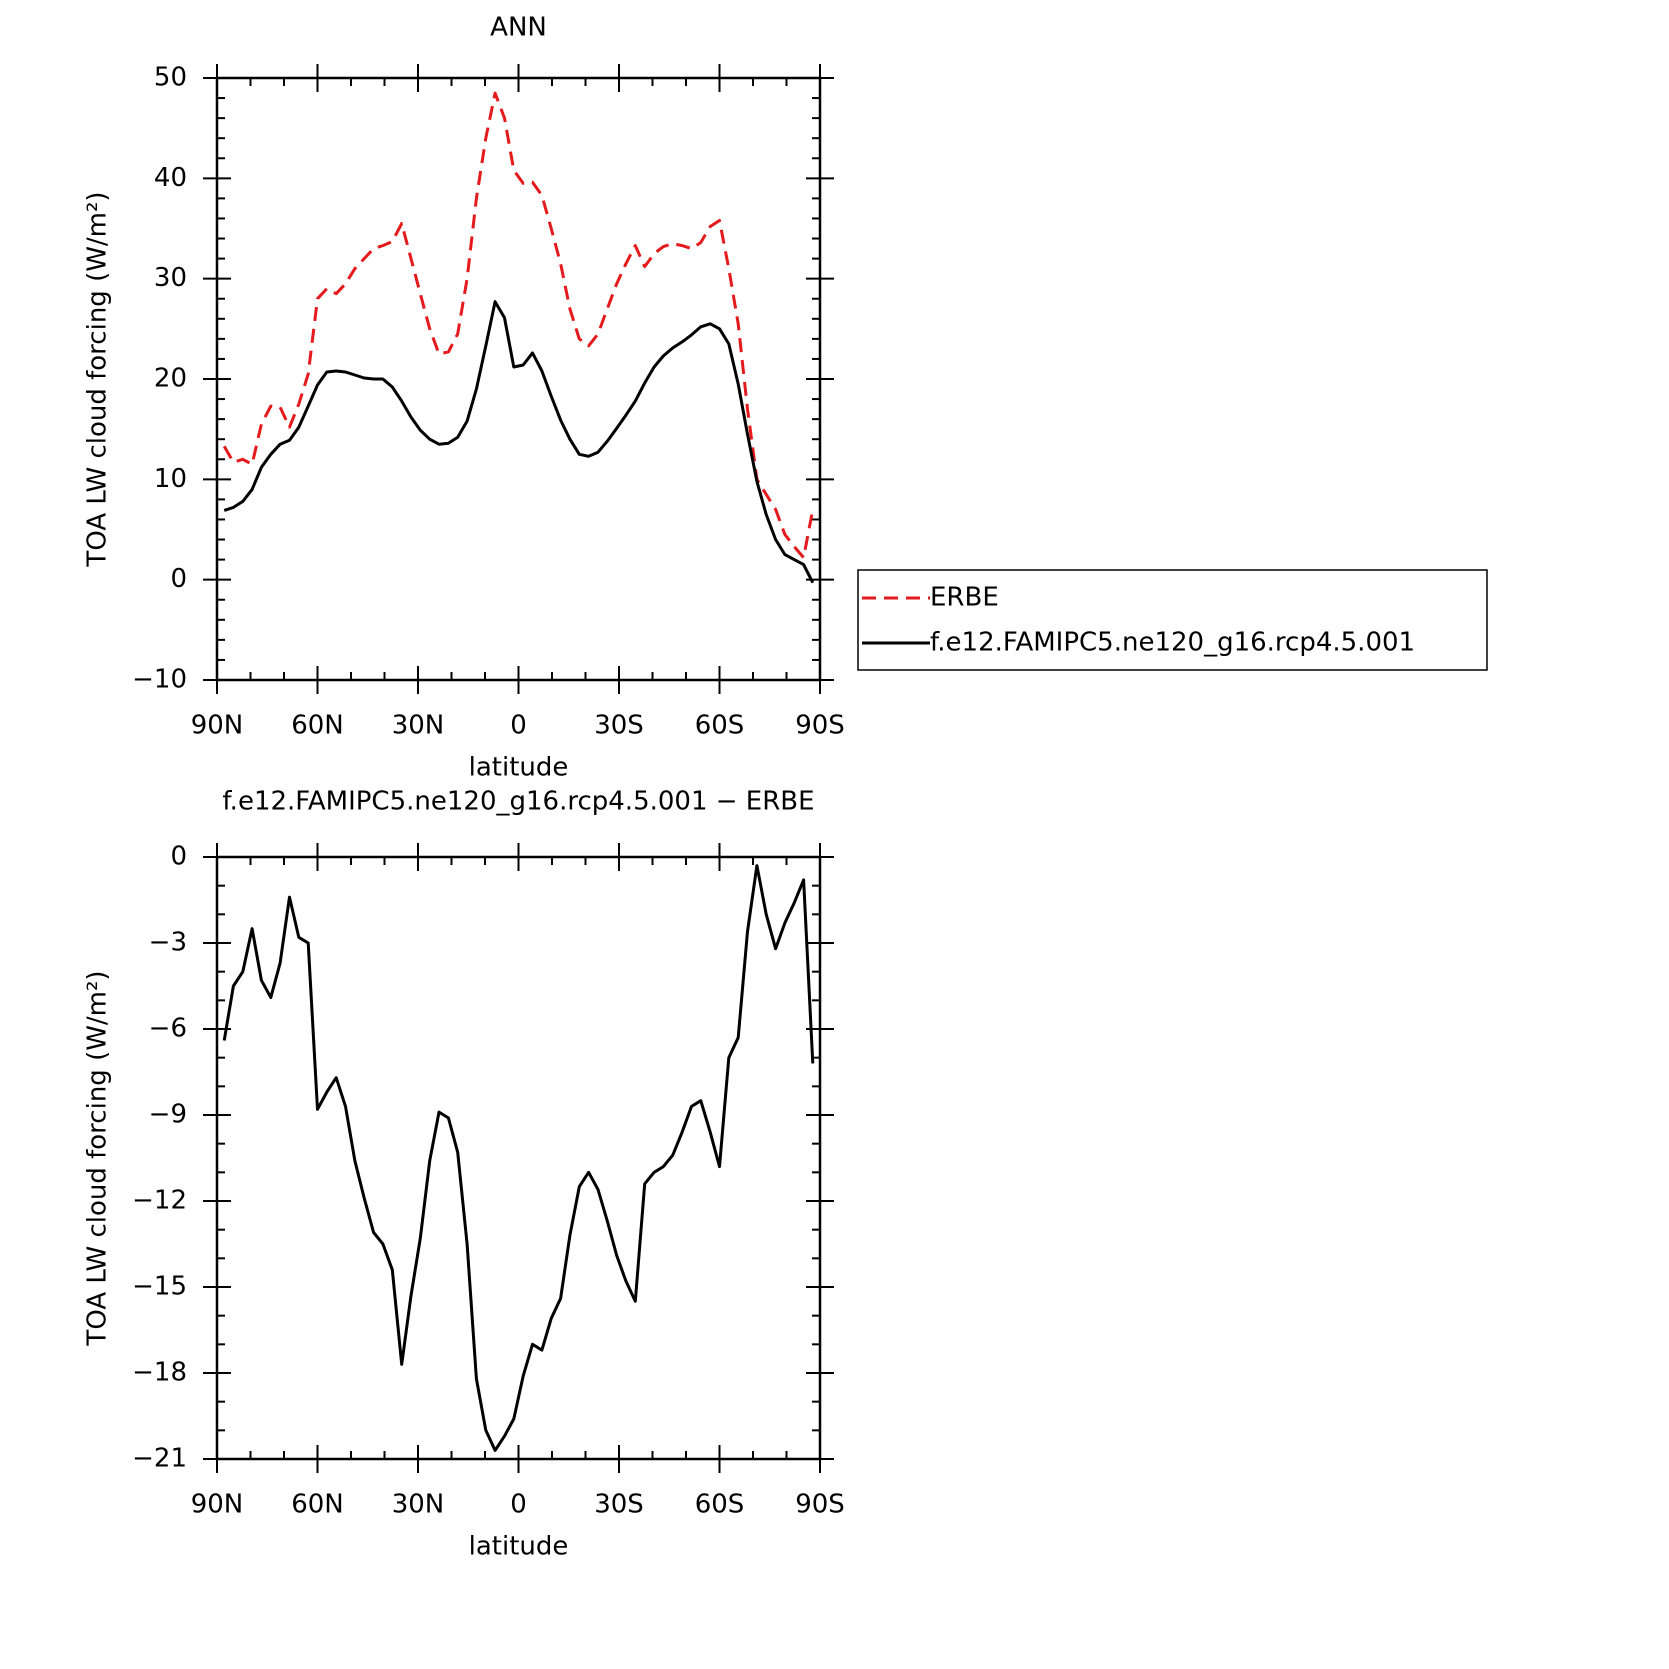  What do you see at coordinates (168, 943) in the screenshot?
I see `y-tick-label: −3` at bounding box center [168, 943].